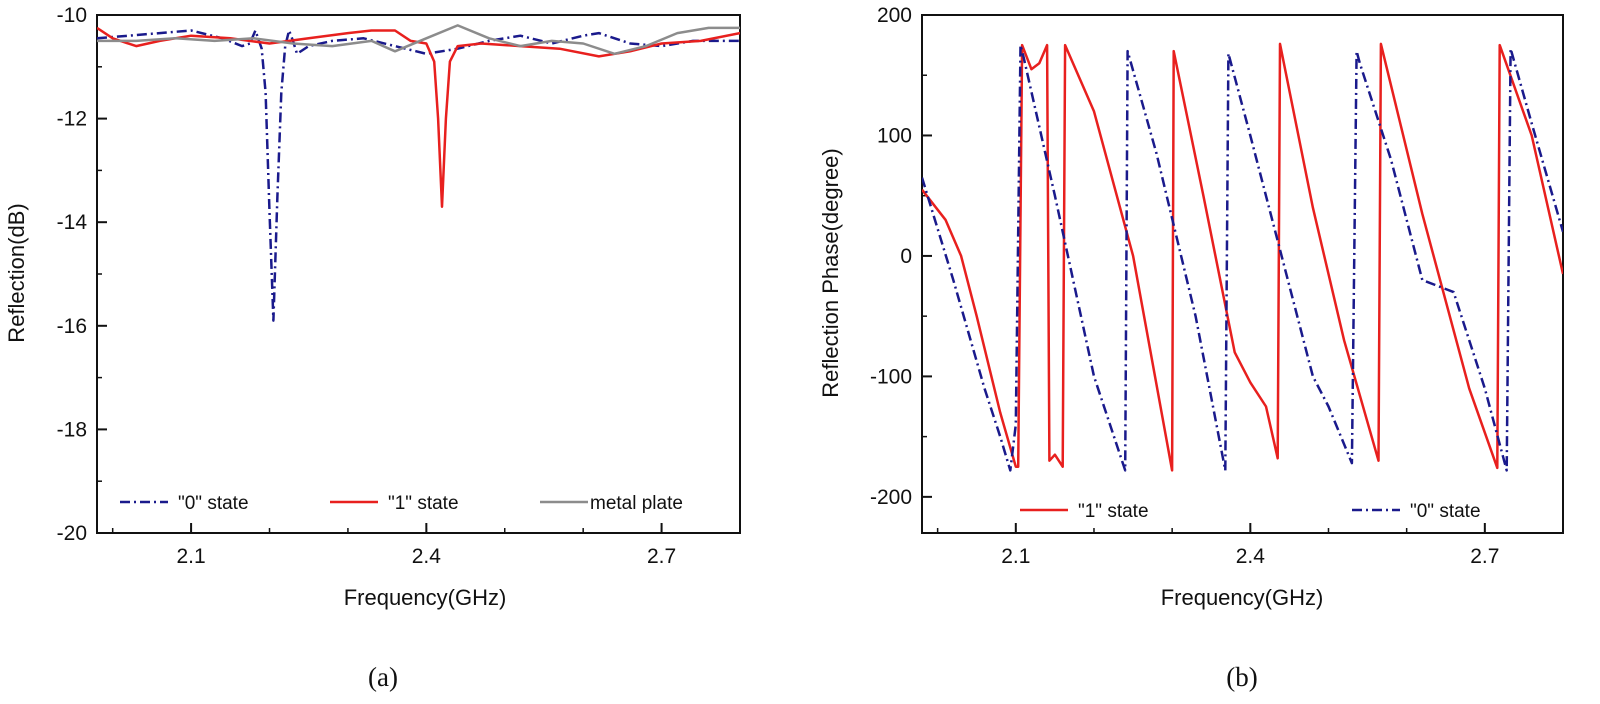 This screenshot has width=1600, height=704. Describe the element at coordinates (72, 533) in the screenshot. I see `y-tick-label-a-0: -20` at that location.